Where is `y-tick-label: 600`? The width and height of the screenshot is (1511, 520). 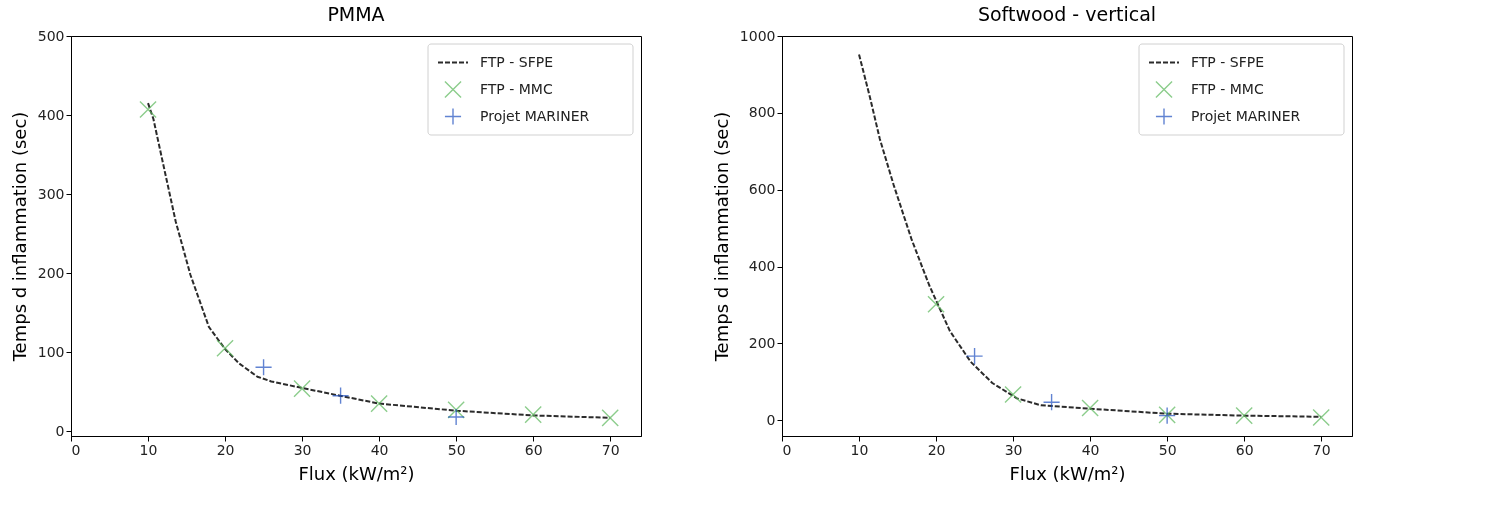
y-tick-label: 600 is located at coordinates (762, 189).